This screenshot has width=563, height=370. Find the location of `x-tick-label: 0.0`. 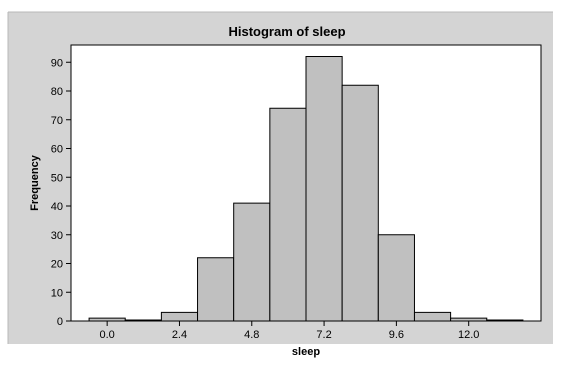

x-tick-label: 0.0 is located at coordinates (107, 335).